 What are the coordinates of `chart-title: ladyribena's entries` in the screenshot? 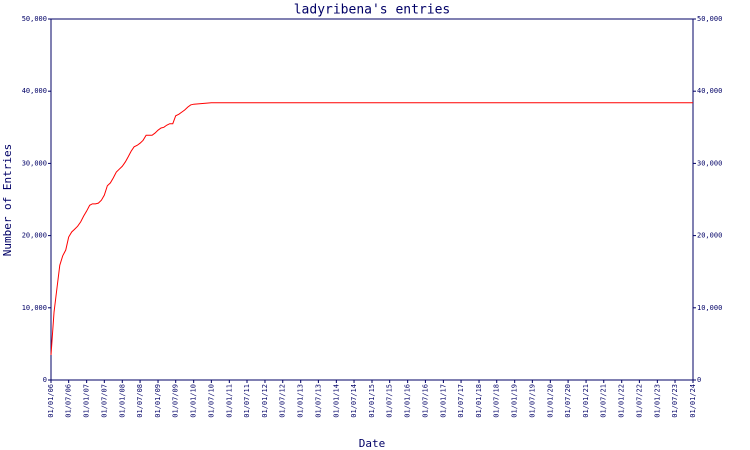 It's located at (372, 10).